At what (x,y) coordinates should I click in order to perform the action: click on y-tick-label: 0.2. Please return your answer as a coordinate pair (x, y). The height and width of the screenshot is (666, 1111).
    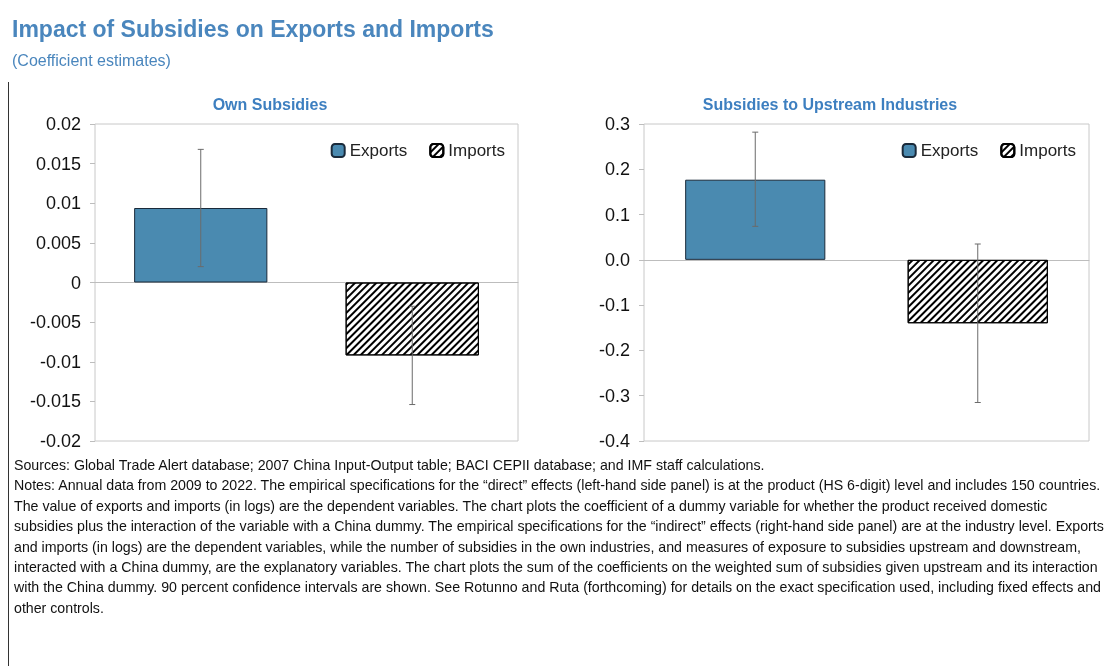
    Looking at the image, I should click on (617, 169).